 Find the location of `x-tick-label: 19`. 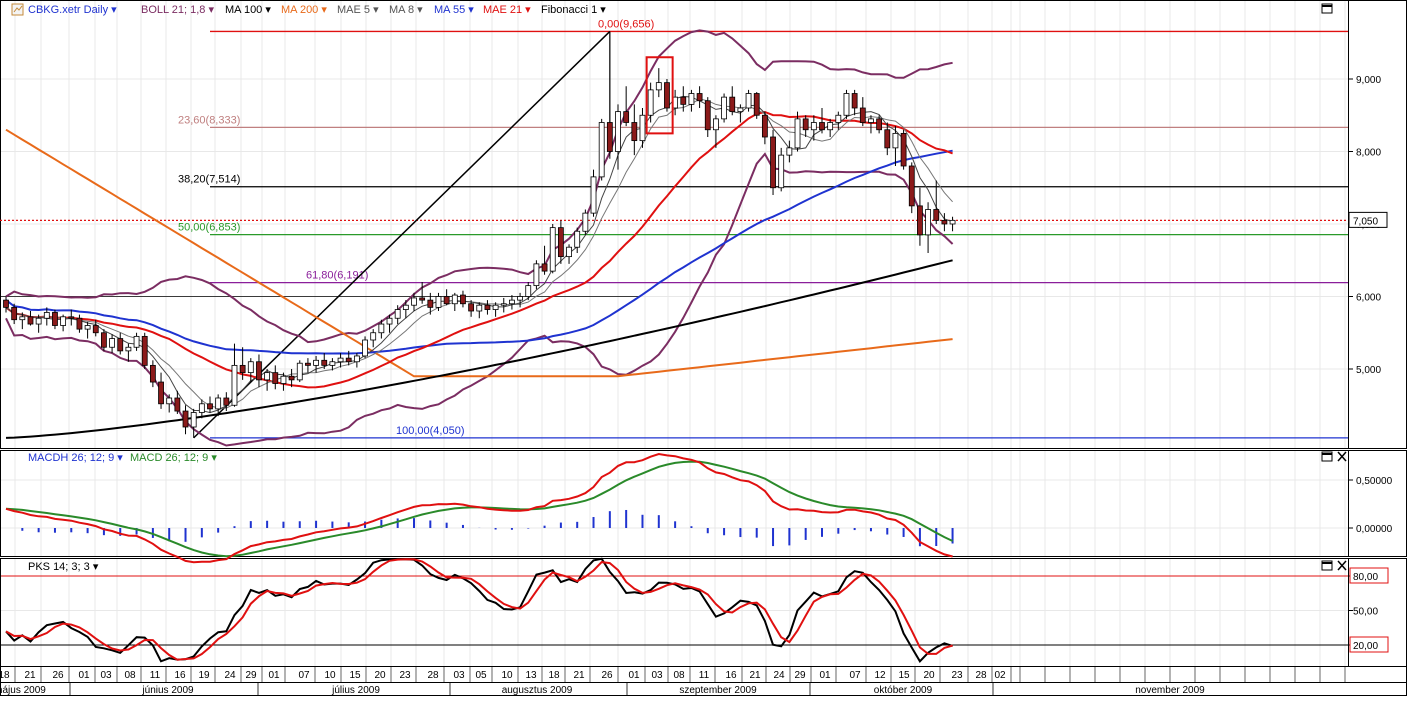

x-tick-label: 19 is located at coordinates (204, 675).